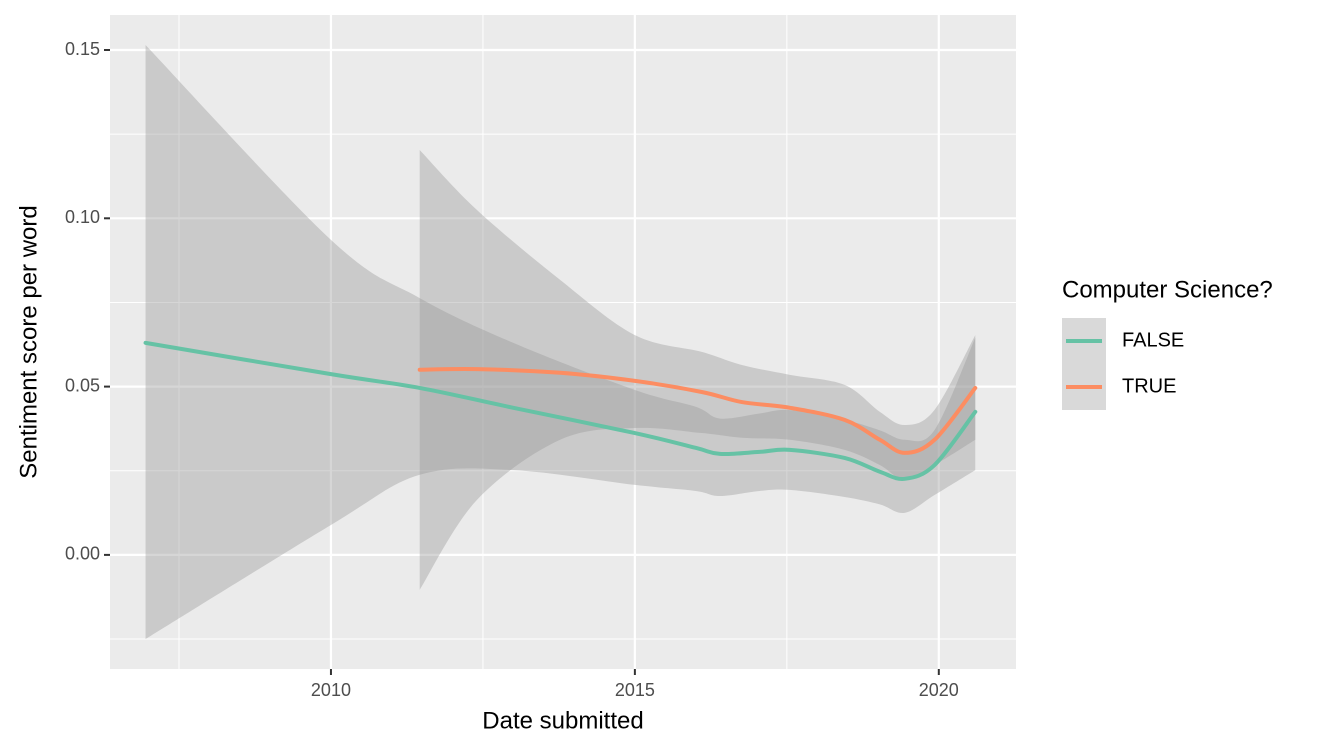 This screenshot has height=756, width=1344. Describe the element at coordinates (939, 690) in the screenshot. I see `x-tick-label: 2020` at that location.